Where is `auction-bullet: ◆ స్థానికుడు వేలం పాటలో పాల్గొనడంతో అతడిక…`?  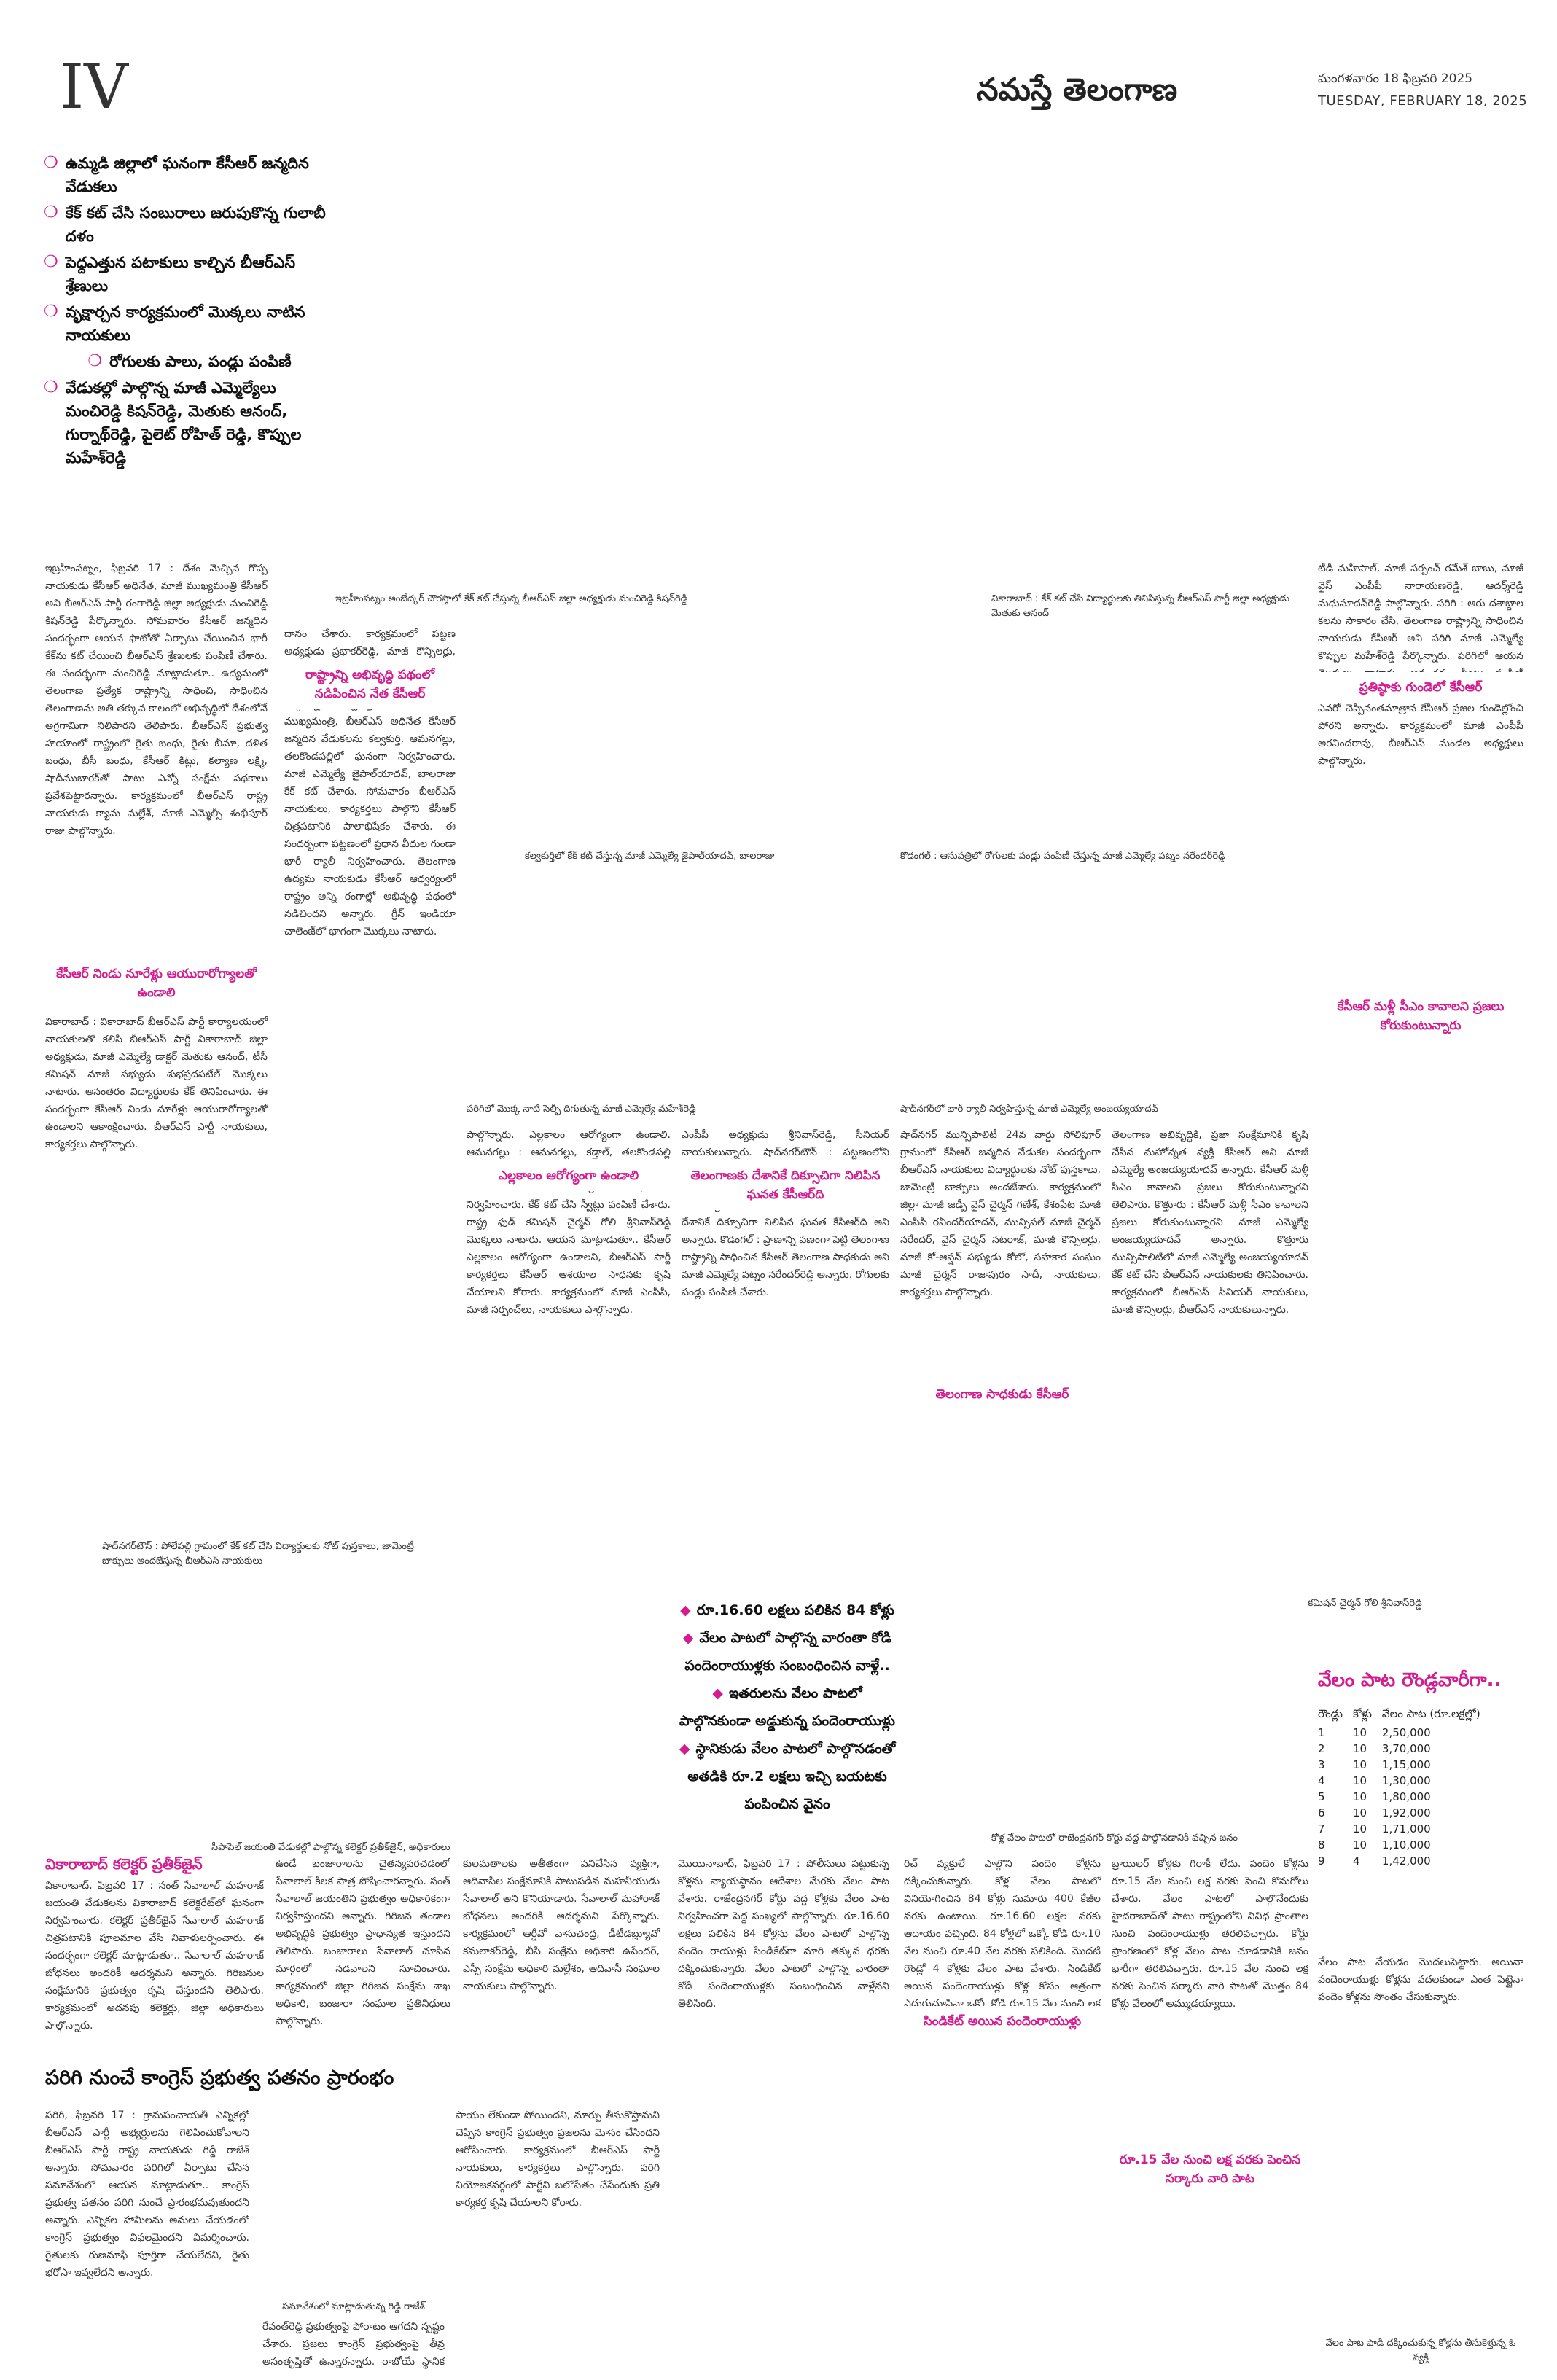 auction-bullet: ◆ స్థానికుడు వేలం పాటలో పాల్గొనడంతో అతడిక… is located at coordinates (787, 1776).